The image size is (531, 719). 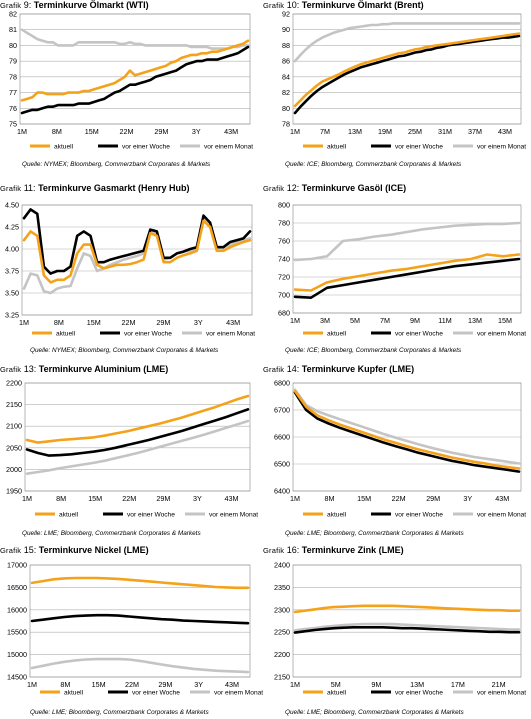 What do you see at coordinates (444, 320) in the screenshot?
I see `x-tick-label: 11M` at bounding box center [444, 320].